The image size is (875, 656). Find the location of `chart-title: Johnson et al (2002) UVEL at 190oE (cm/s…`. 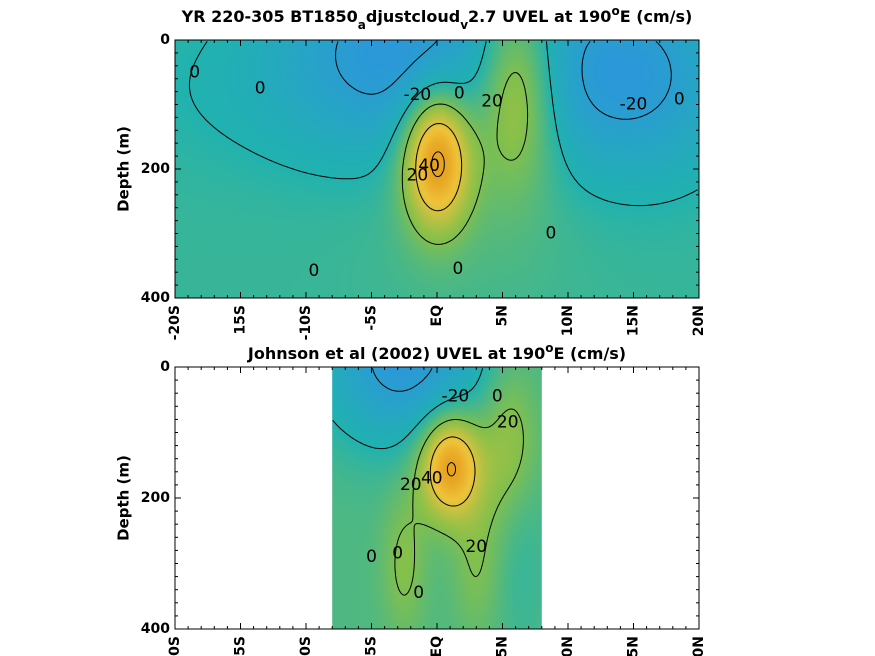

chart-title: Johnson et al (2002) UVEL at 190oE (cm/s… is located at coordinates (436, 352).